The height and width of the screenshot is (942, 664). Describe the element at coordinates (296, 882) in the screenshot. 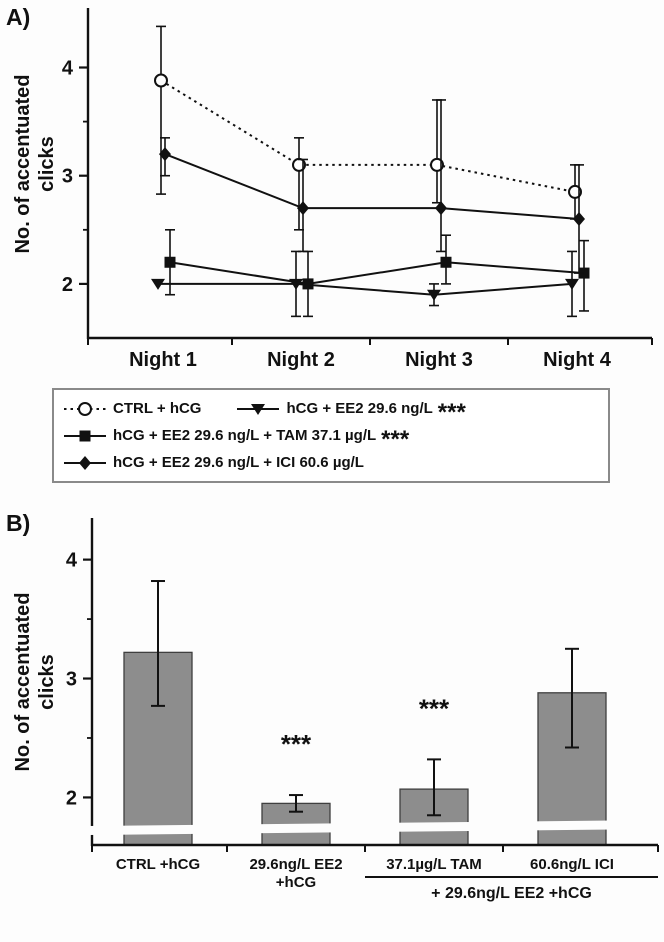

I see `x-category-label-line2: +hCG` at that location.